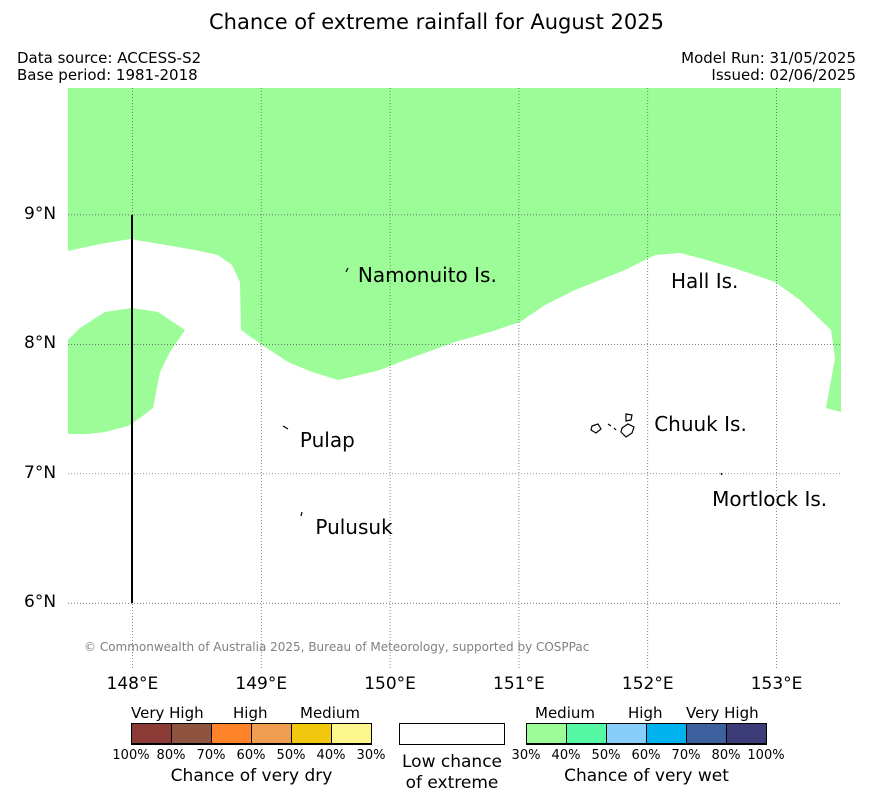  I want to click on meta-right: Model Run: 31/05/2025 Issued: 02/06/2025, so click(768, 67).